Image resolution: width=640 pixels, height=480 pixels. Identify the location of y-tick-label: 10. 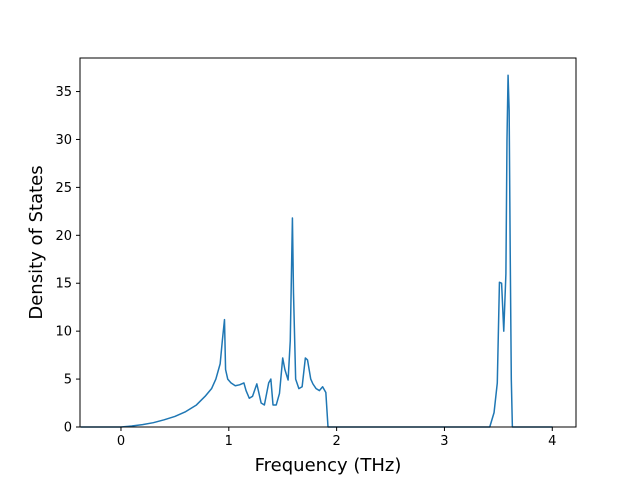
(63, 332).